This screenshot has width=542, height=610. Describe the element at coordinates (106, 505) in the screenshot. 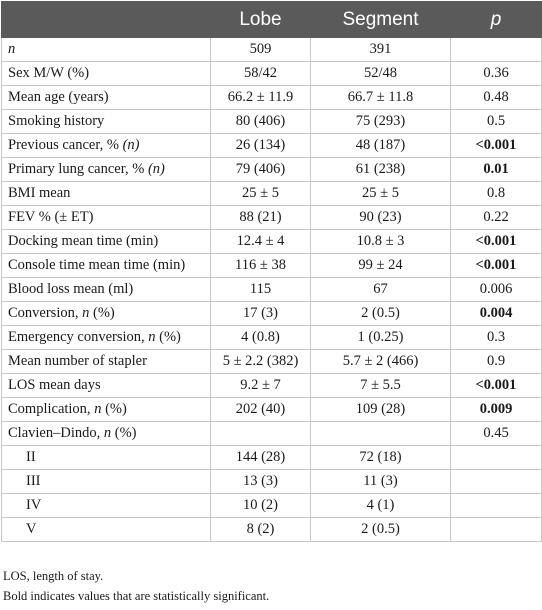

I see `row-label: IV` at that location.